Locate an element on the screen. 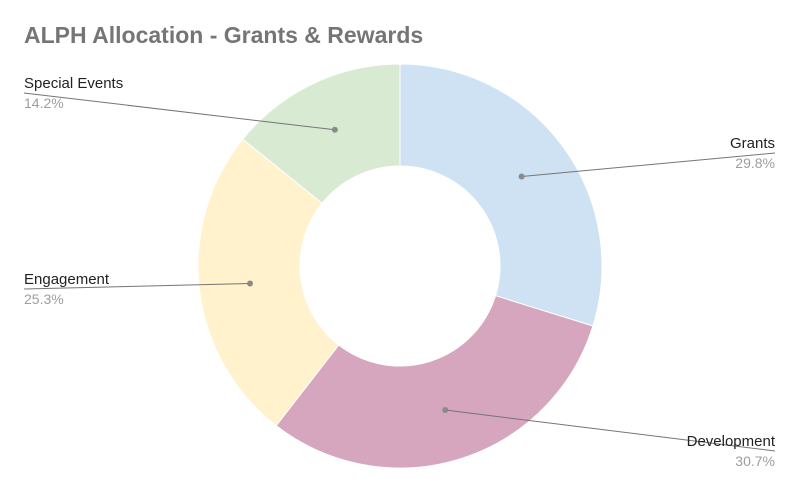  leader-dot-grants is located at coordinates (521, 176).